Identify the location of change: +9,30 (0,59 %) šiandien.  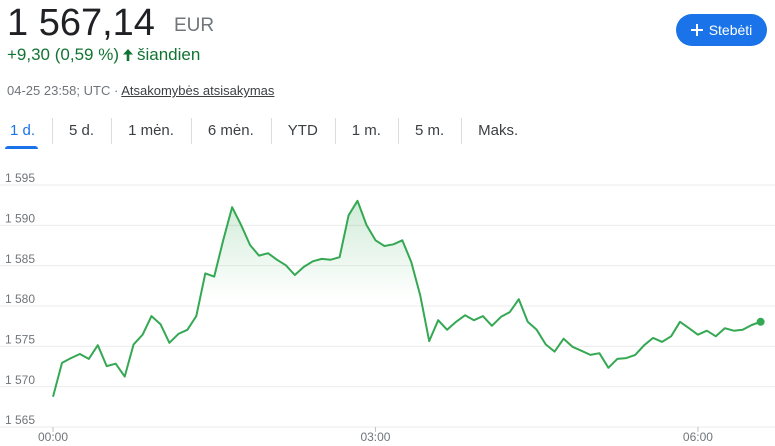
(103, 55).